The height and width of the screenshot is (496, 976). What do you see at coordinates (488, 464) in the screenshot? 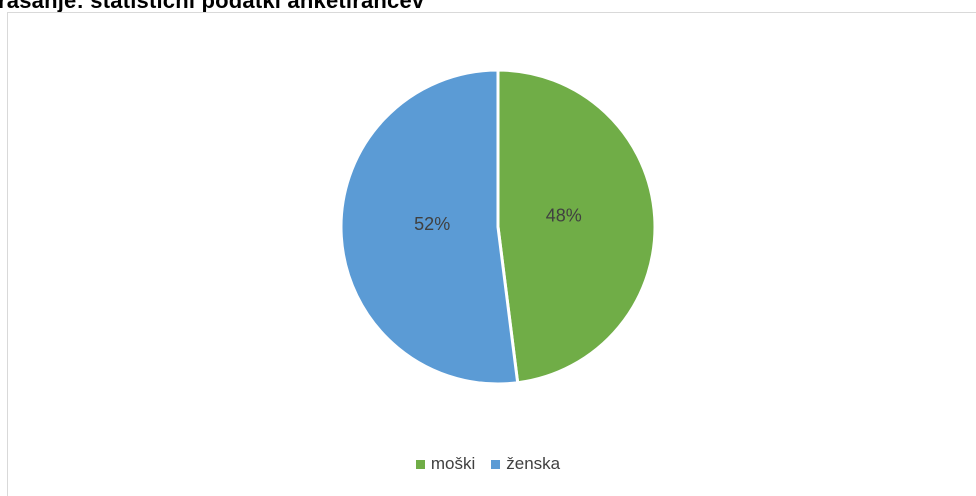
I see `chart-legend: moški ženska` at bounding box center [488, 464].